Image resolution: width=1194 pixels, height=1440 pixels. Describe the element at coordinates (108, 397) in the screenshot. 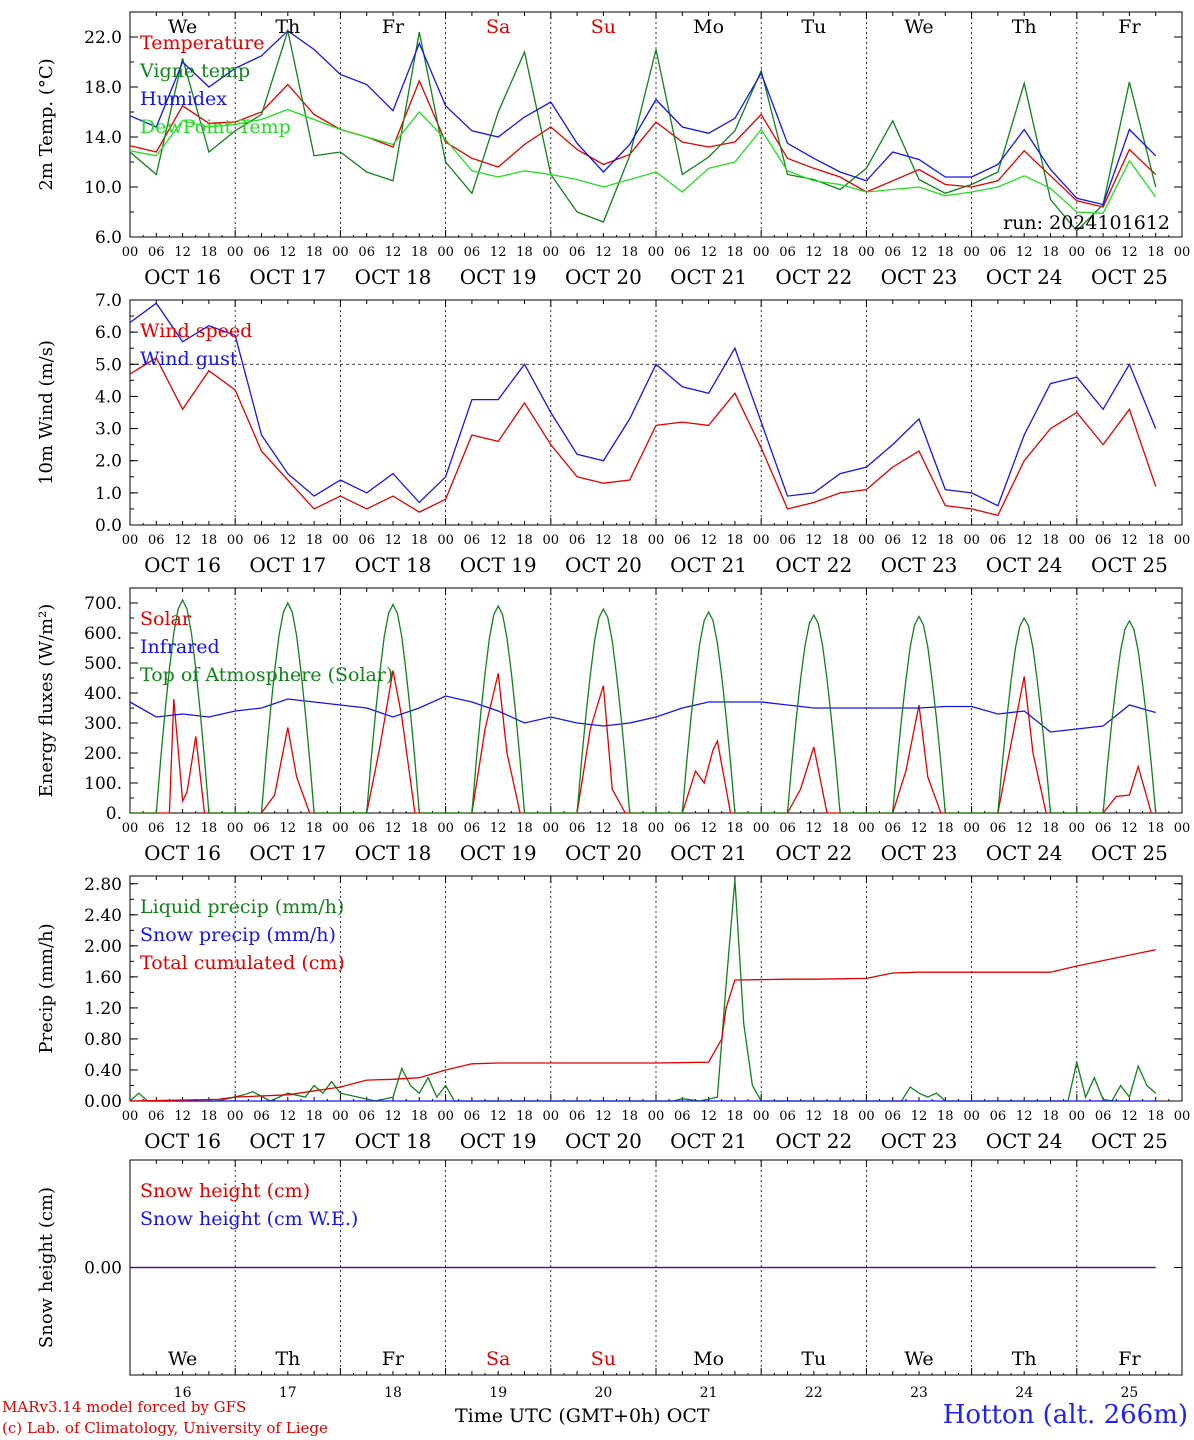

I see `y-tick-label: 4.0` at that location.